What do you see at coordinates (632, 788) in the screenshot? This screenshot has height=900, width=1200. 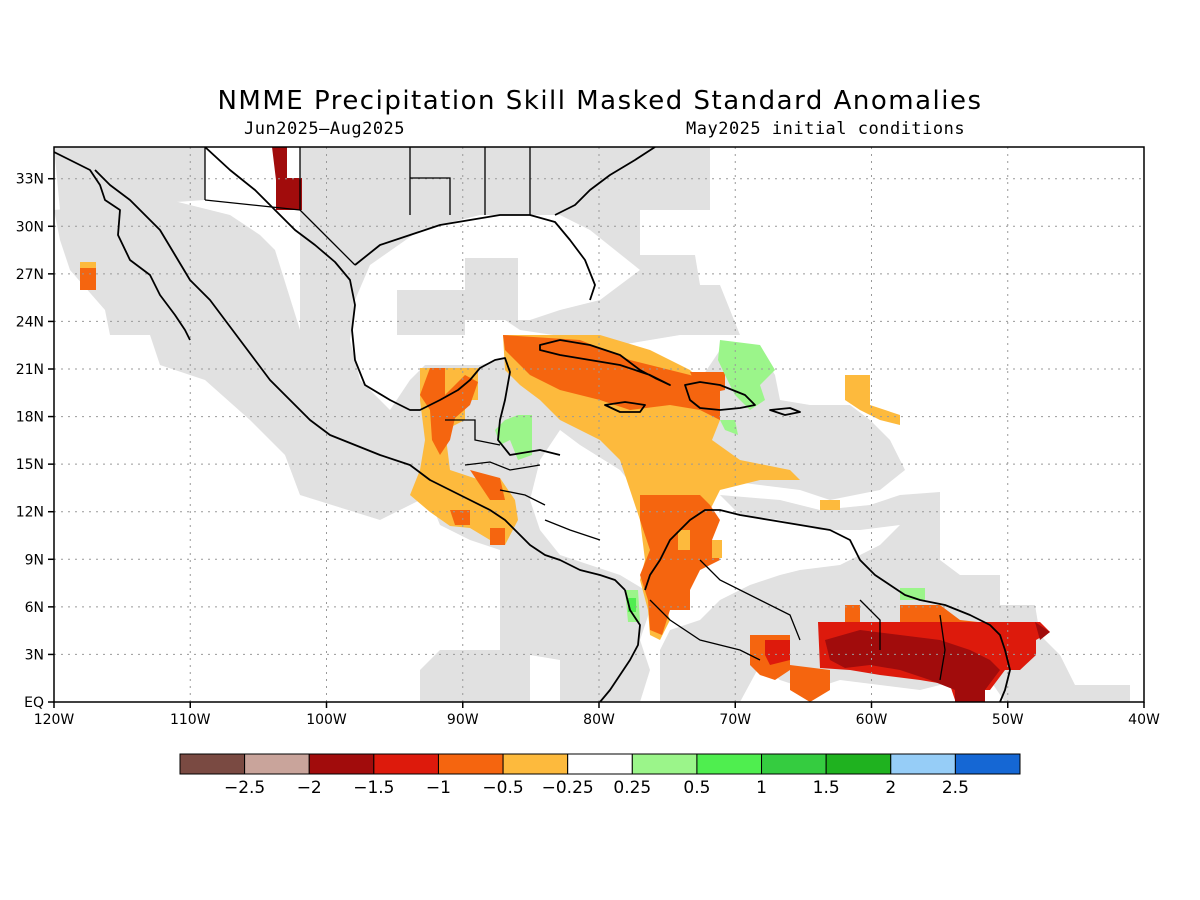 I see `colorbar-label: 0.25` at bounding box center [632, 788].